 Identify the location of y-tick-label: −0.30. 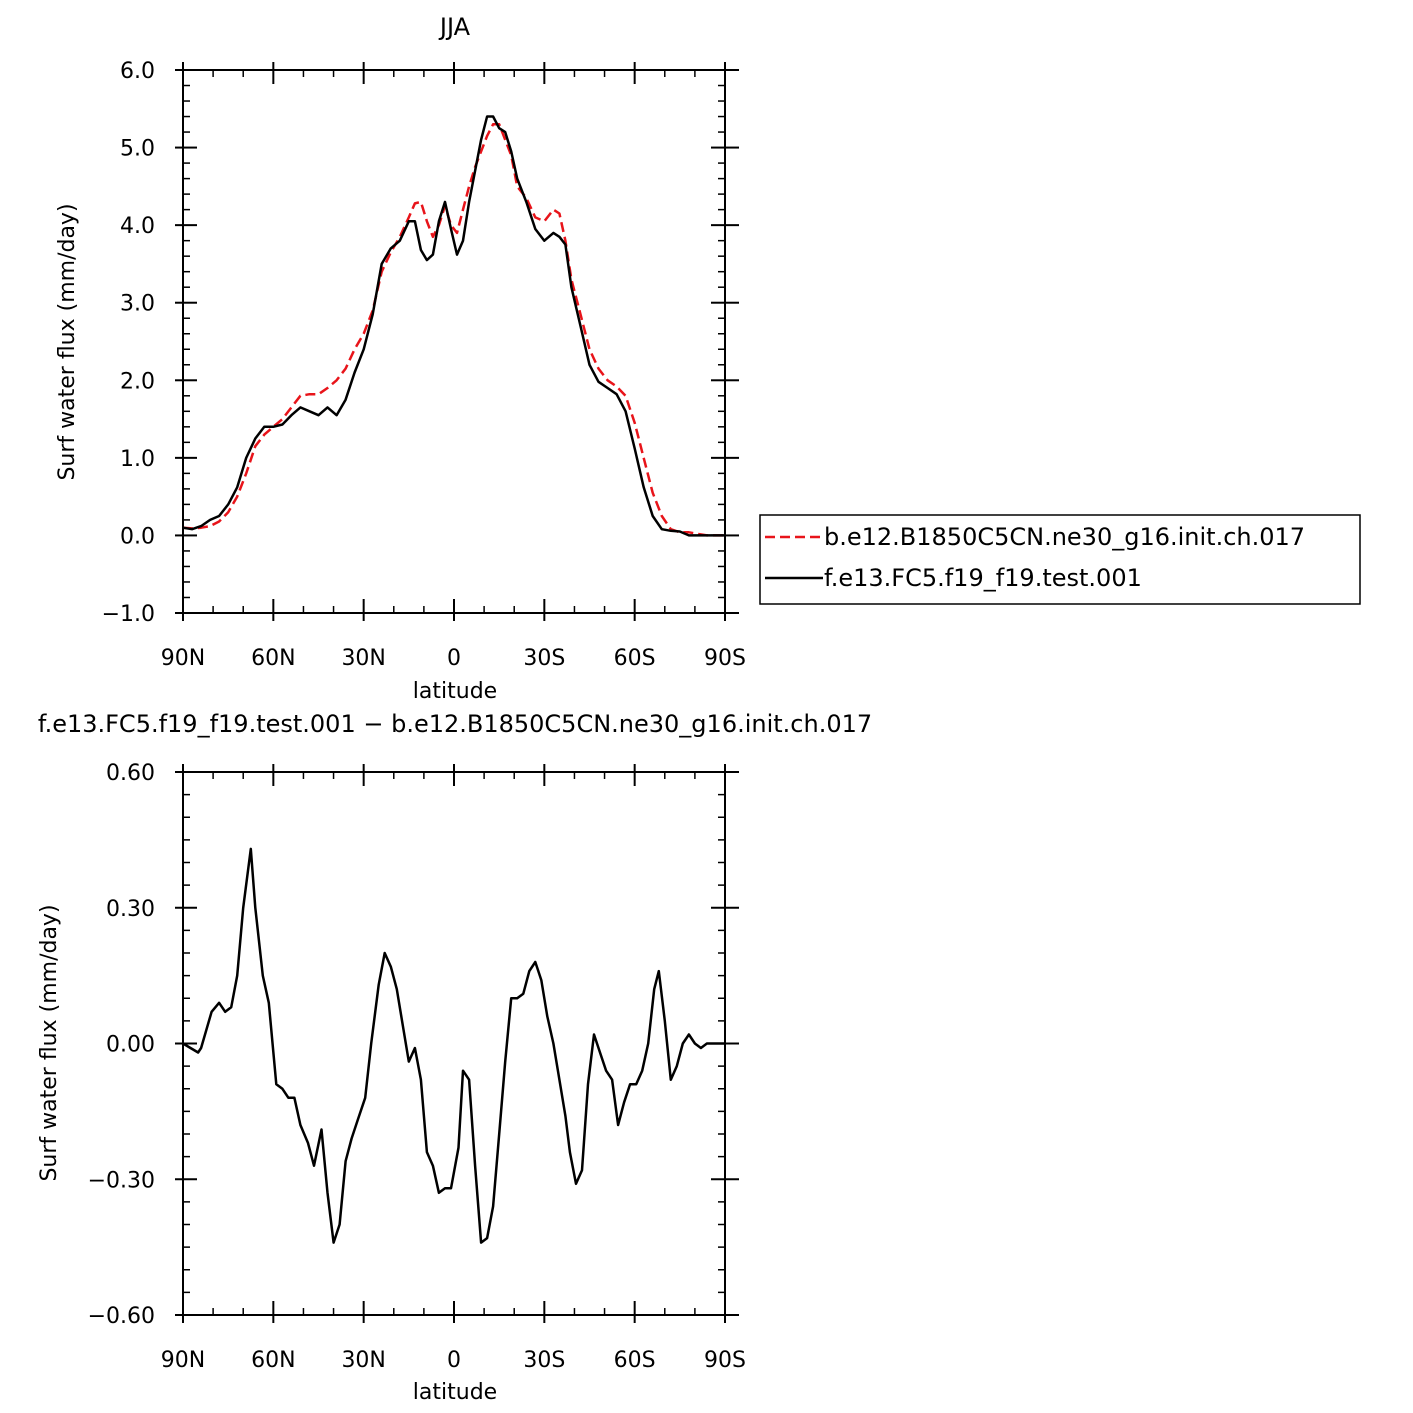
(121, 1180).